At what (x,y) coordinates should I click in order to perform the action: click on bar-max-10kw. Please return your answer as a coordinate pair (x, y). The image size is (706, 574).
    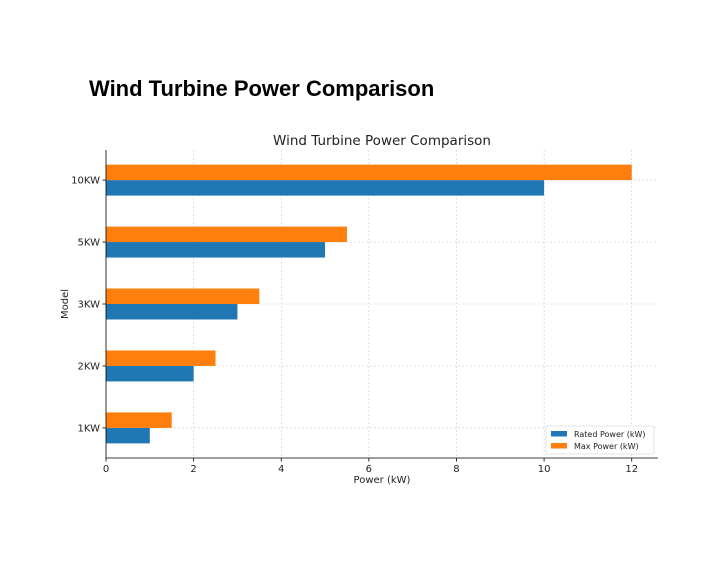
    Looking at the image, I should click on (369, 172).